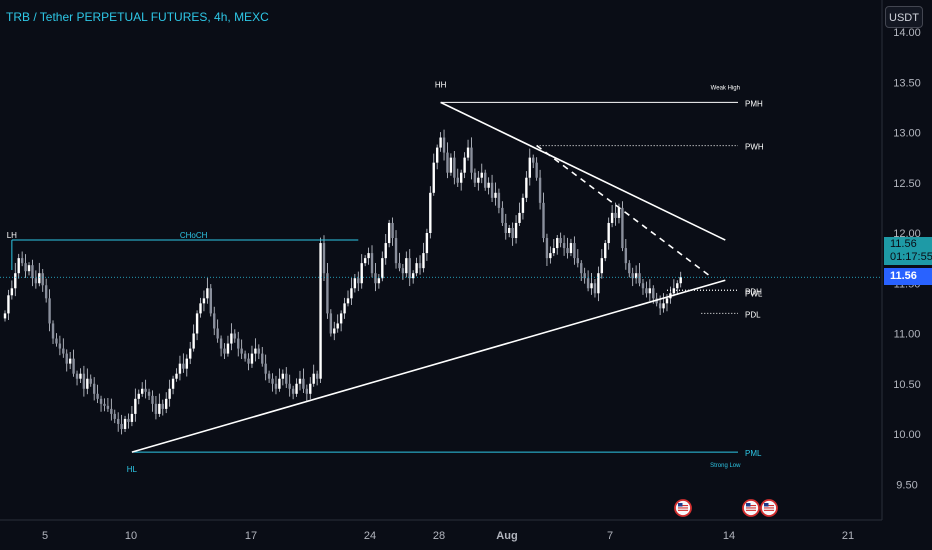  Describe the element at coordinates (904, 17) in the screenshot. I see `currency-selector-button: USDT` at that location.